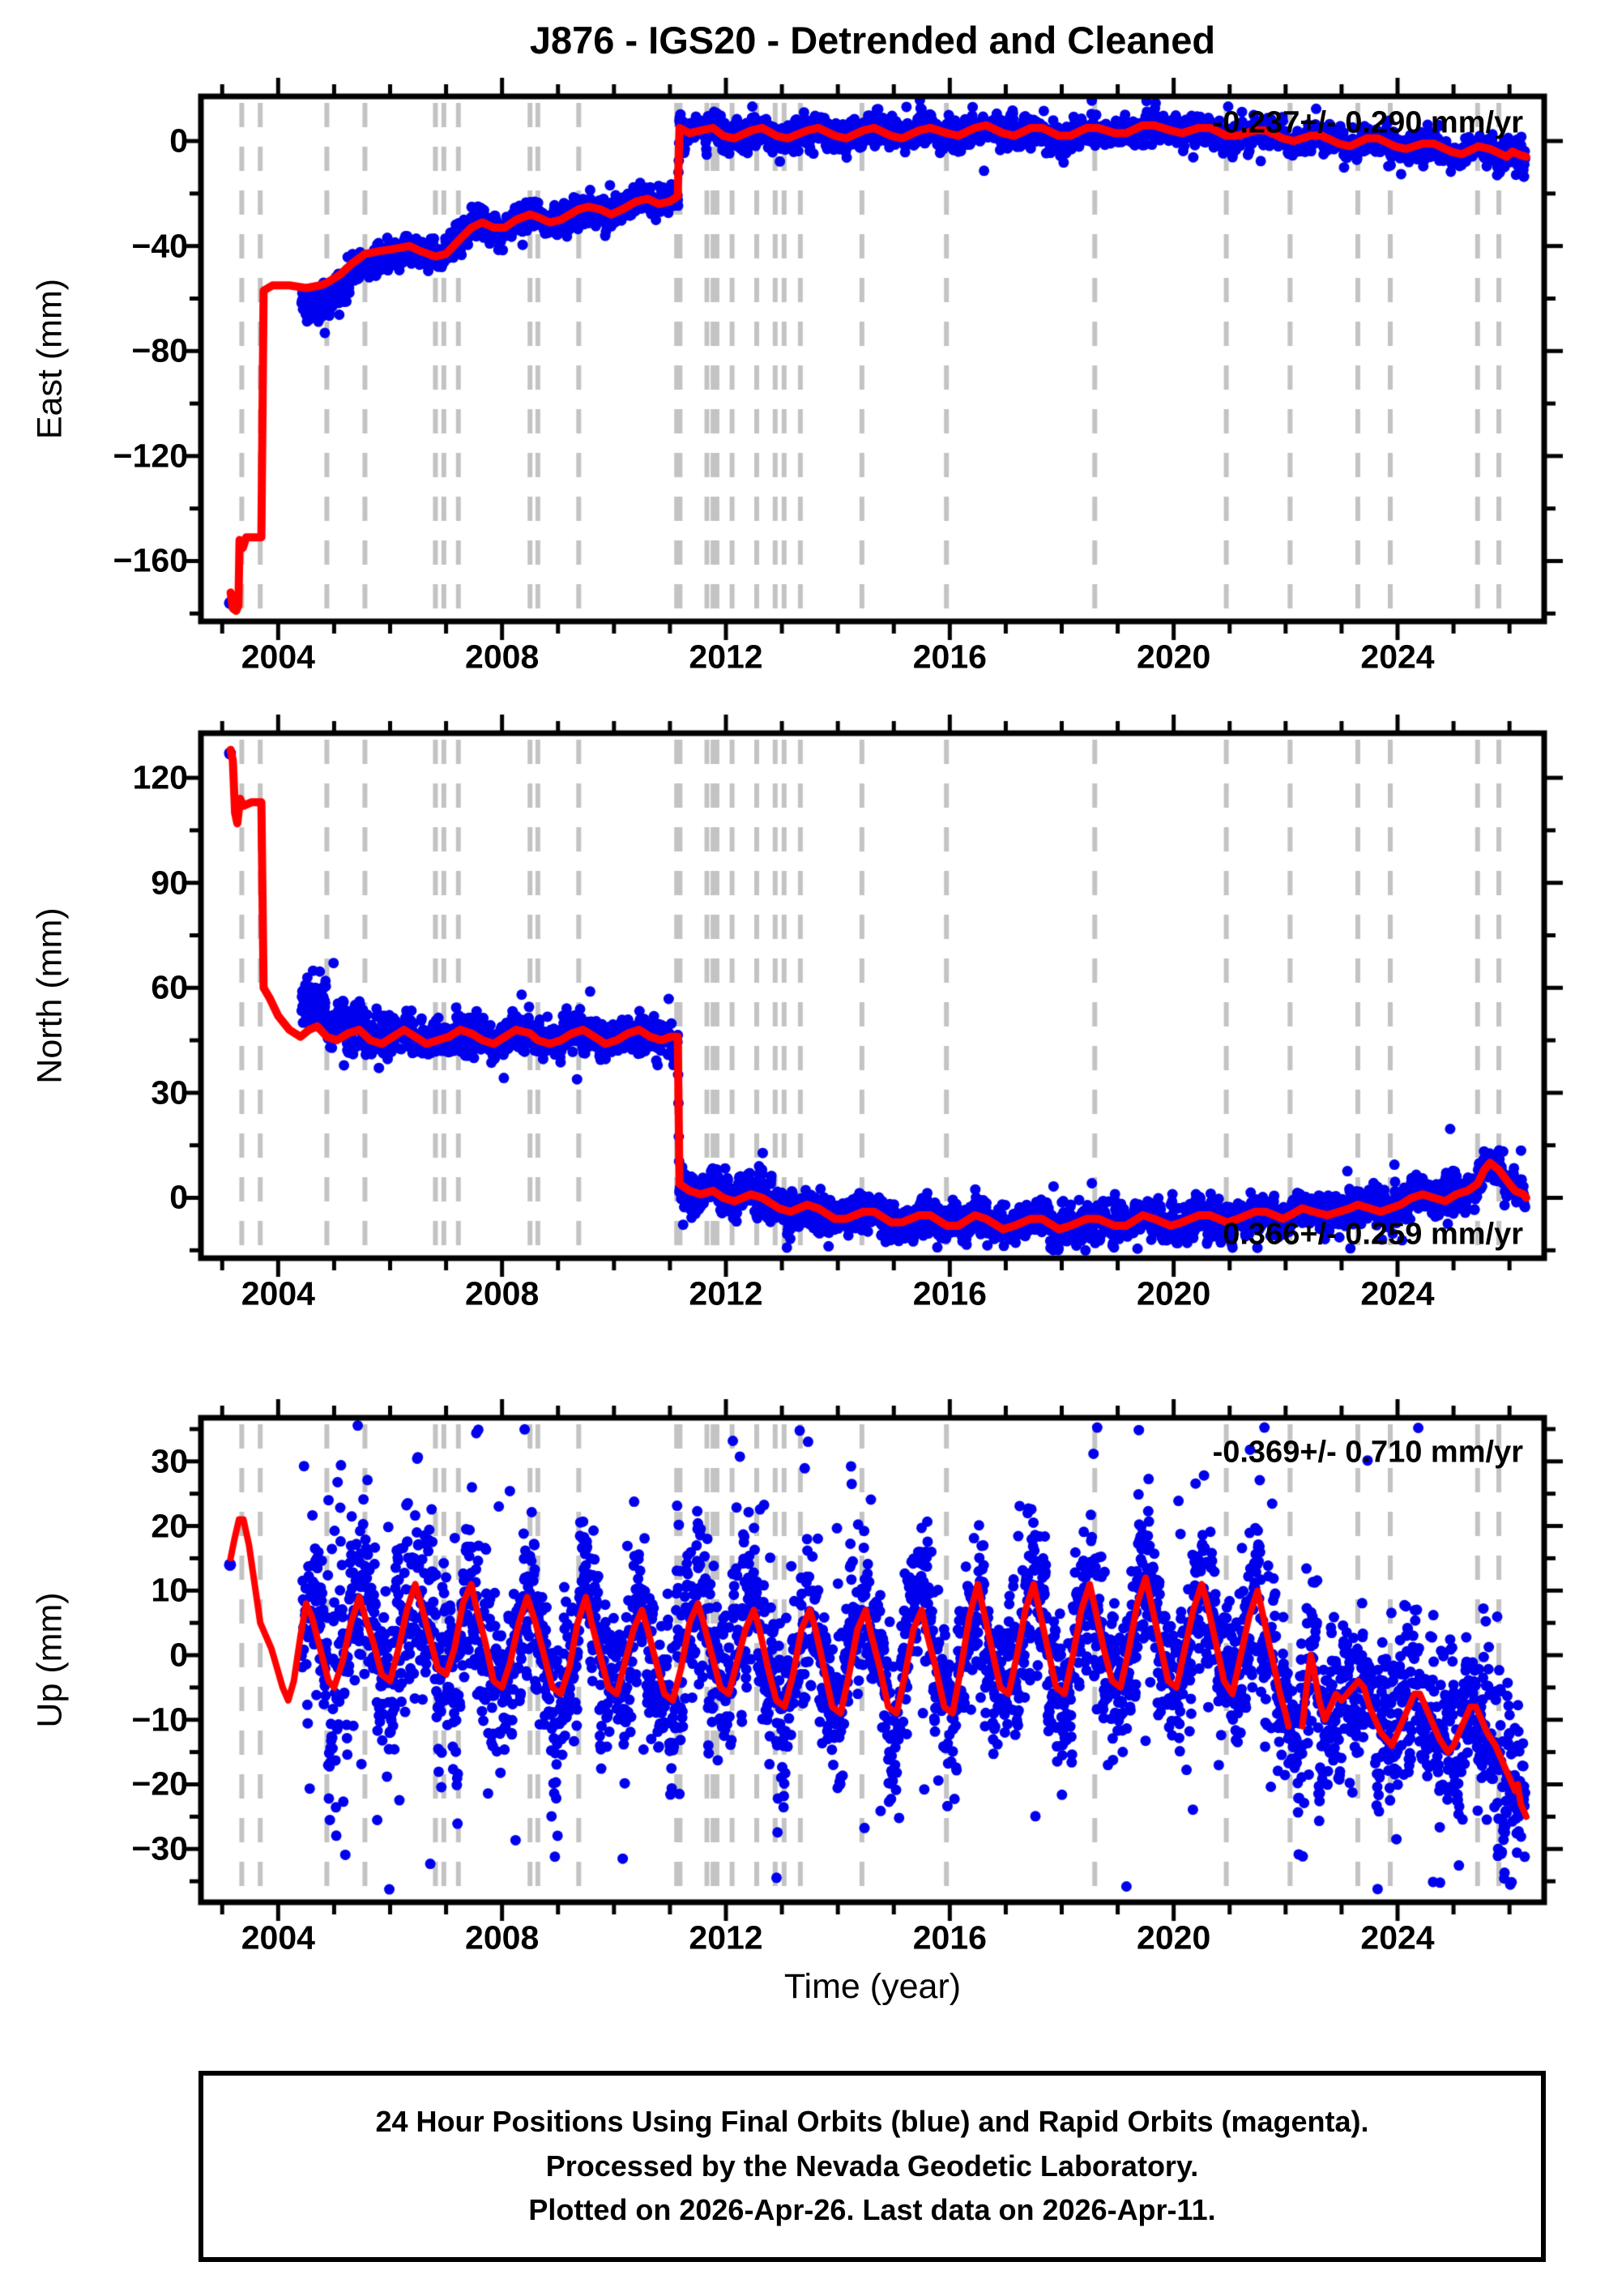 This screenshot has width=1609, height=2296. Describe the element at coordinates (150, 560) in the screenshot. I see `y-tick-label-east: −160` at that location.